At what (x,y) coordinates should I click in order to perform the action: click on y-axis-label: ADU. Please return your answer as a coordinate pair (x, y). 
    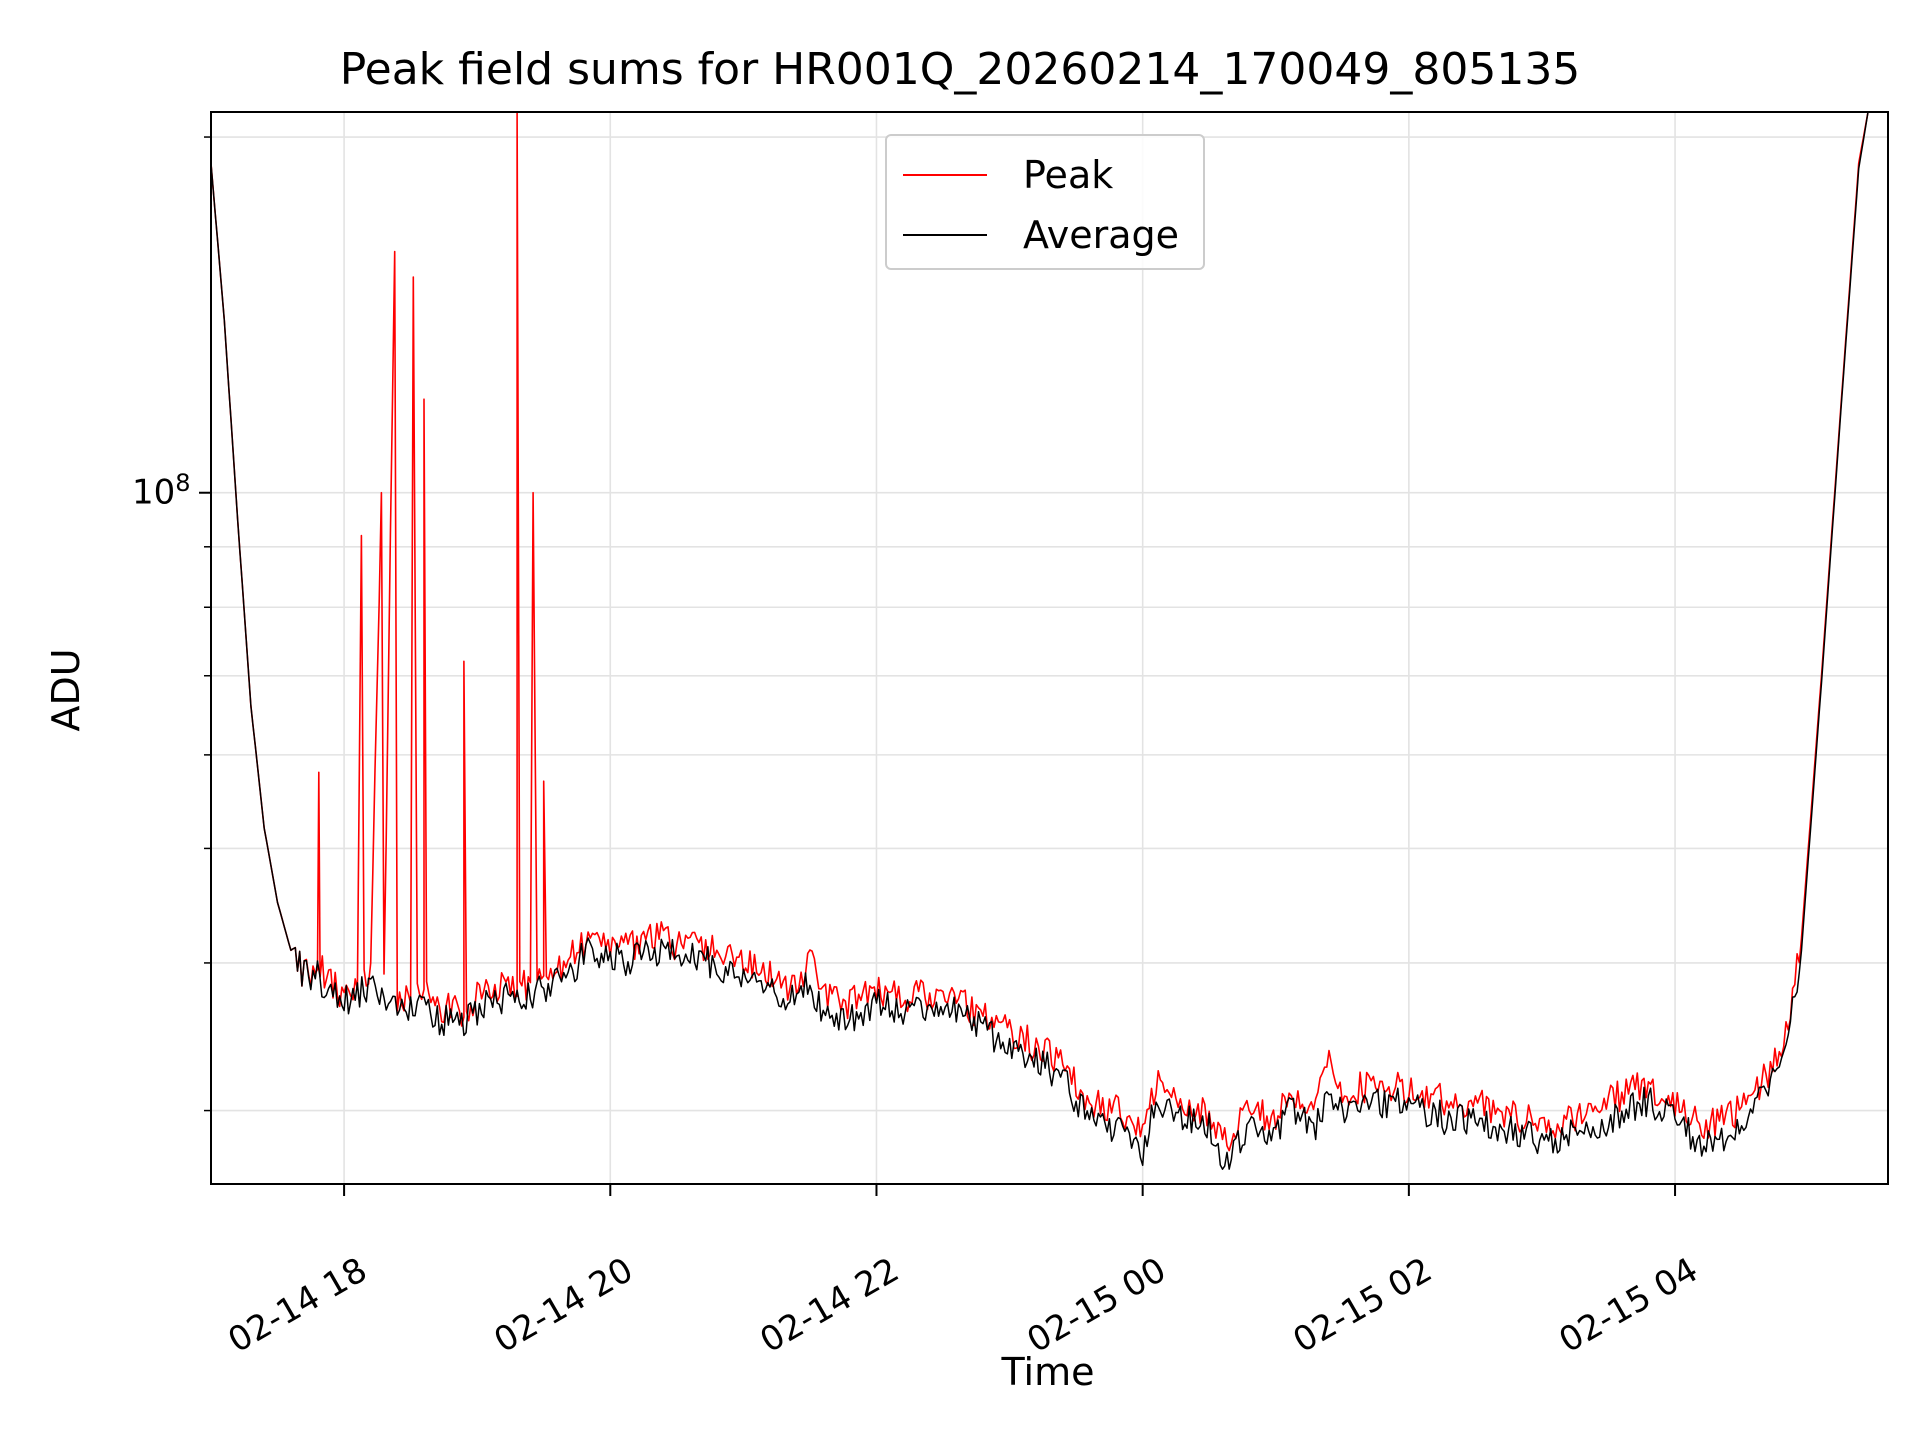
    Looking at the image, I should click on (66, 690).